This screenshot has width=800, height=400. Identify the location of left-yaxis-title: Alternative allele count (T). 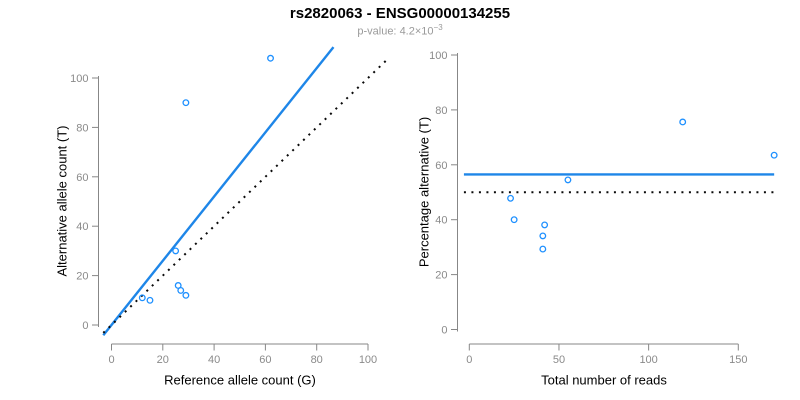
(62, 201).